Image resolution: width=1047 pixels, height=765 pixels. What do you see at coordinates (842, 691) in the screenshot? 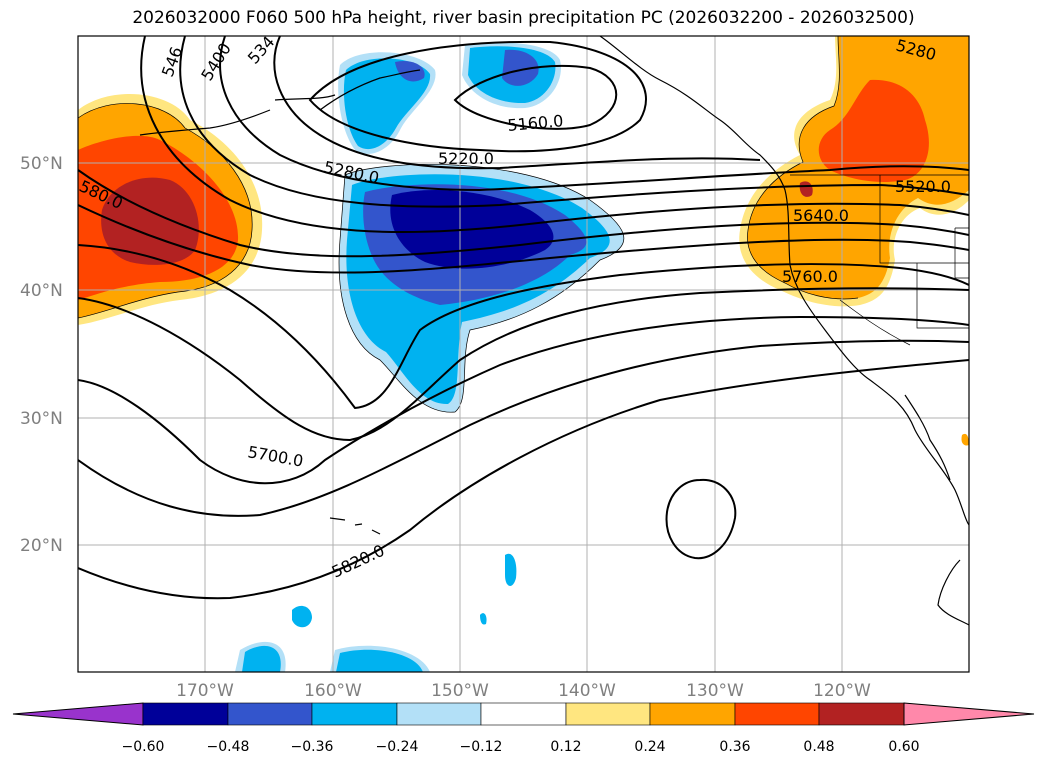
I see `lon-label-120w: 120°W` at bounding box center [842, 691].